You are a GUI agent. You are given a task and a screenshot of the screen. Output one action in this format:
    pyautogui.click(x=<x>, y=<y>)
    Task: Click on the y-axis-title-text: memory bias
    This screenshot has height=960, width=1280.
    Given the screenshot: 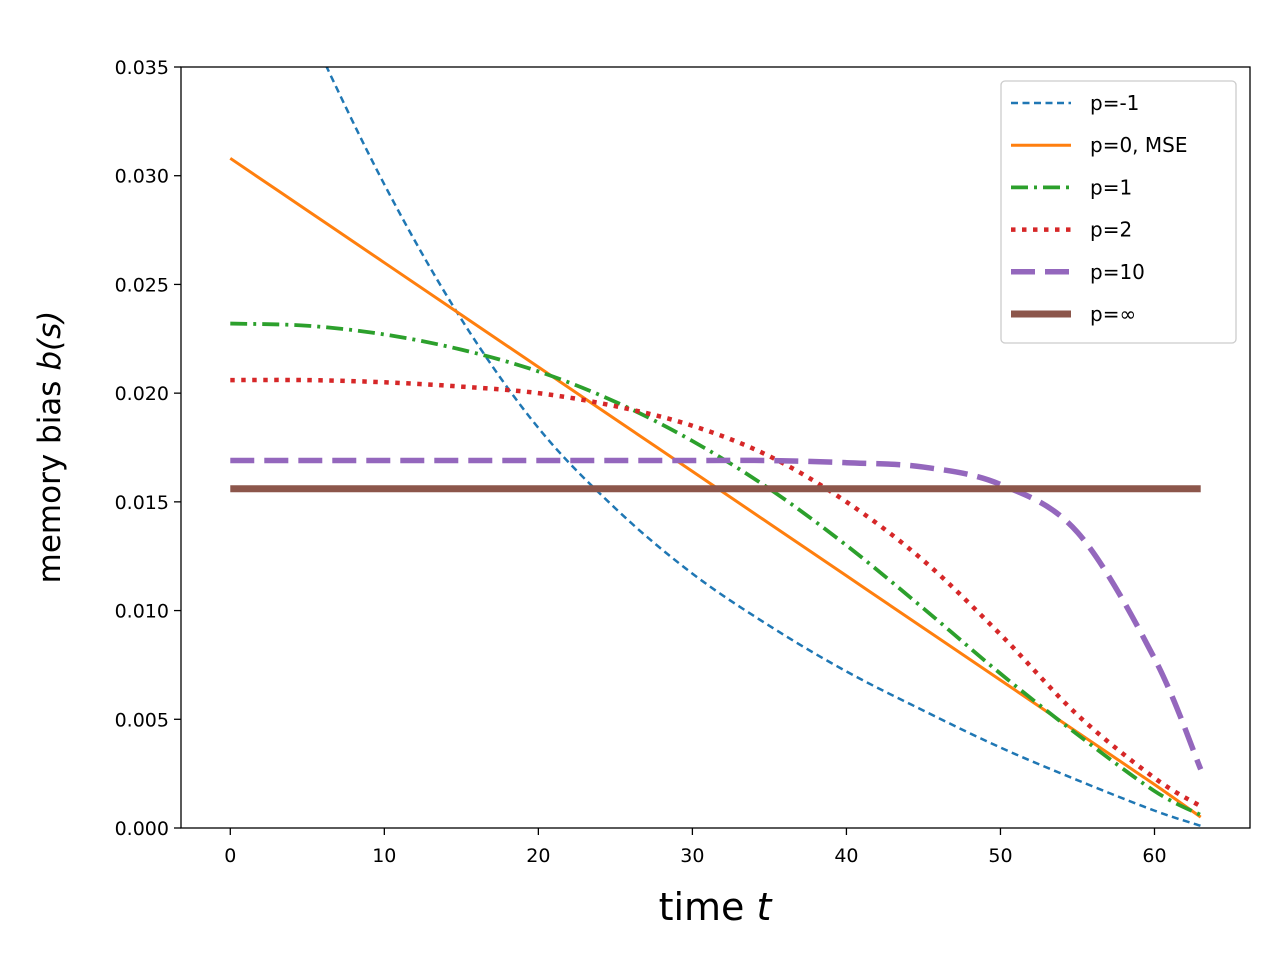 What is the action you would take?
    pyautogui.click(x=50, y=482)
    